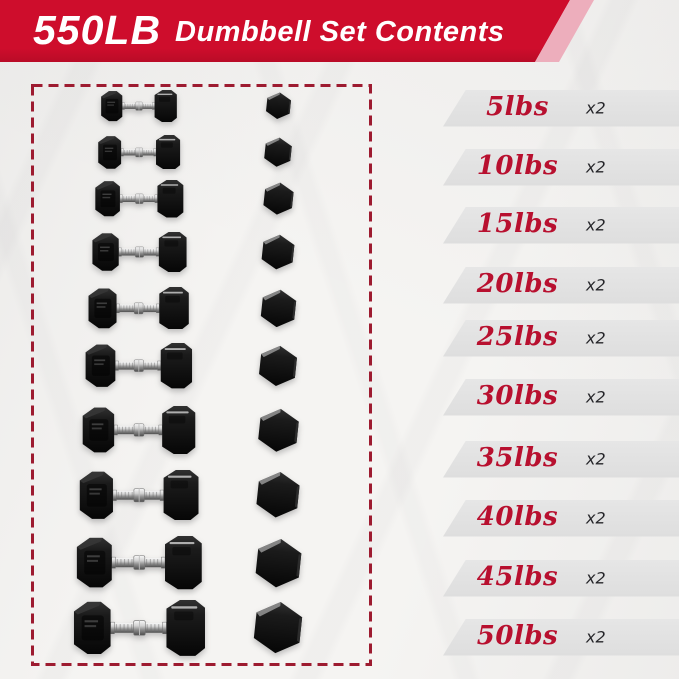 The image size is (679, 679). What do you see at coordinates (517, 283) in the screenshot?
I see `weight-label: 20lbs` at bounding box center [517, 283].